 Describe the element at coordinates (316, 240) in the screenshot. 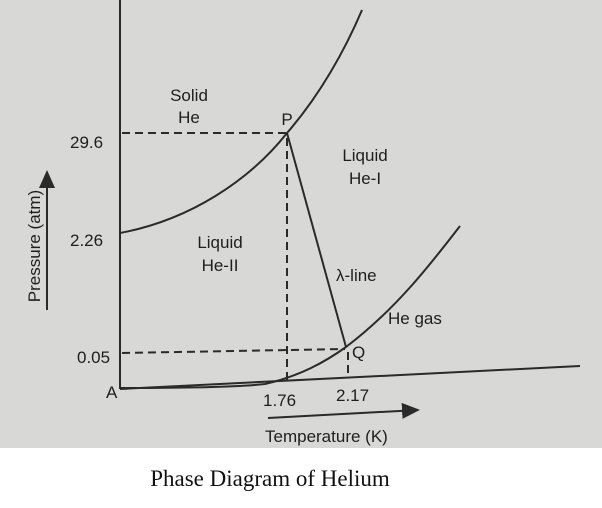

I see `lambda-line` at that location.